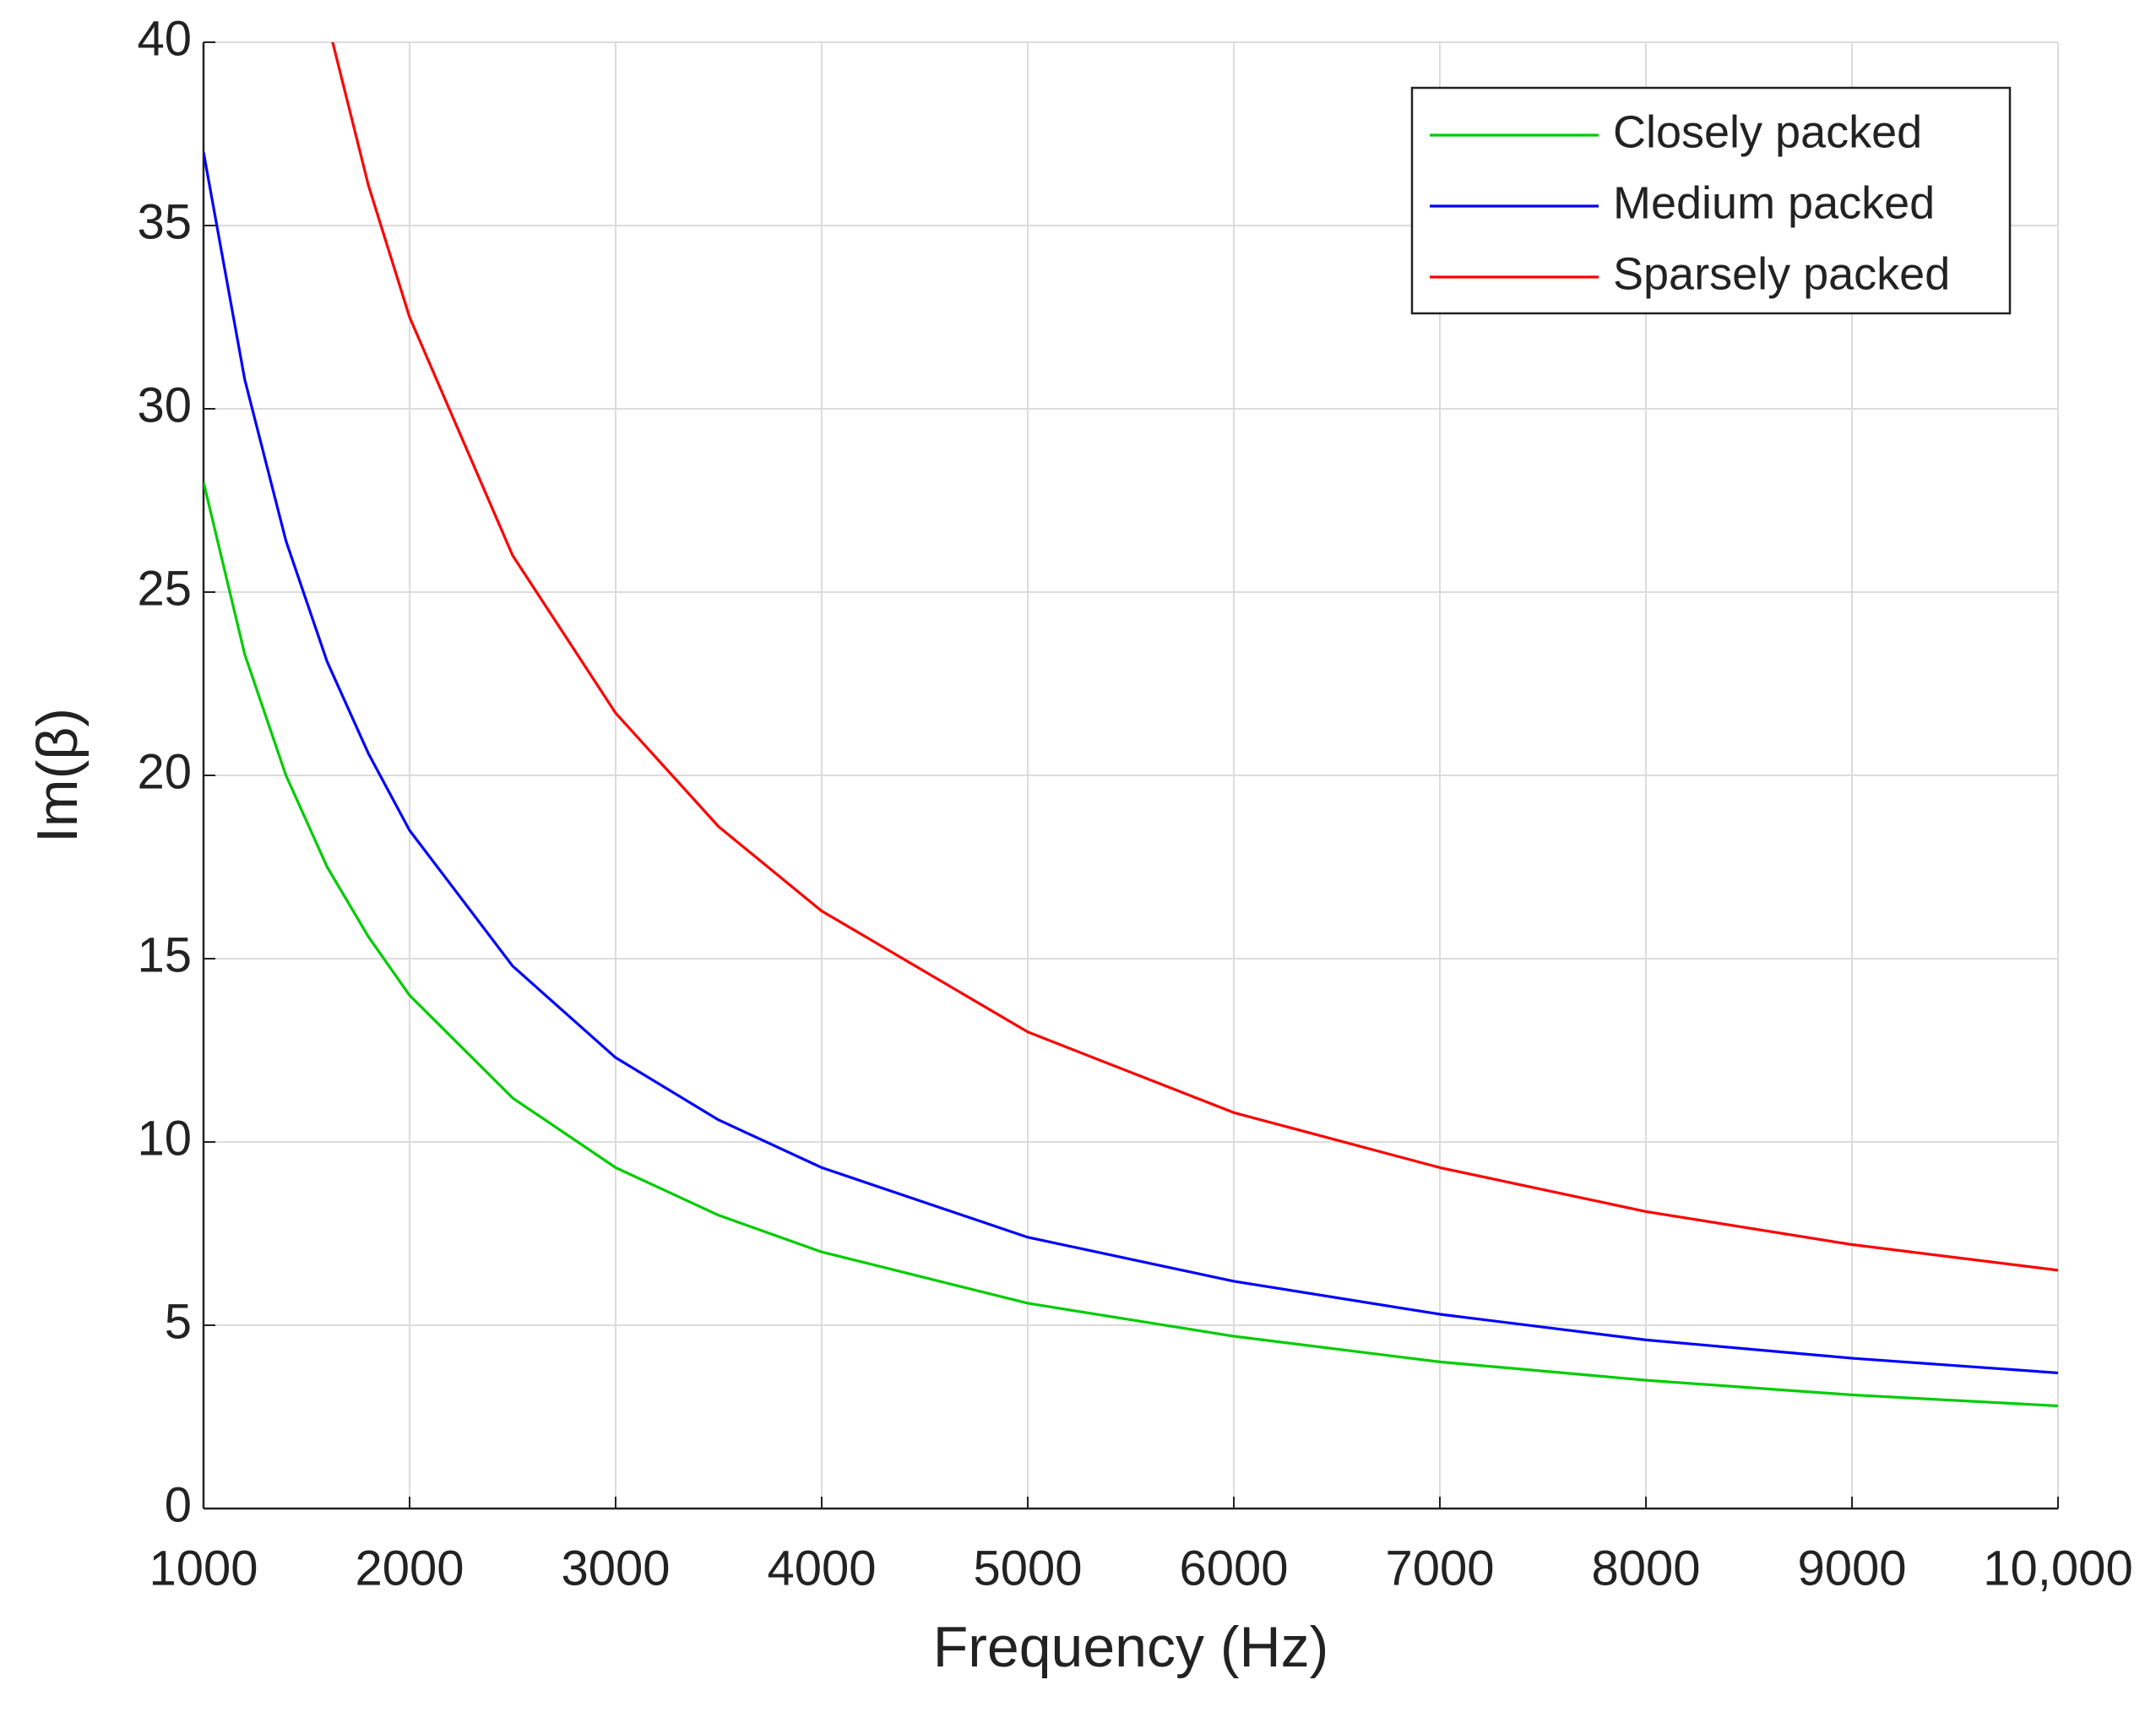 The width and height of the screenshot is (2156, 1718). Describe the element at coordinates (1645, 1568) in the screenshot. I see `x-tick-label: 8000` at that location.